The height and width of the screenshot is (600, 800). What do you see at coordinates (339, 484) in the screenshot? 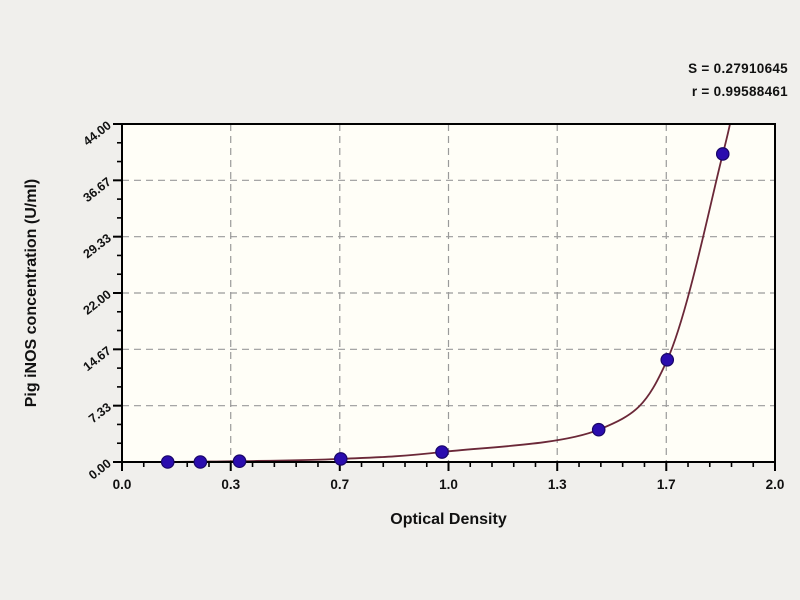
I see `x-tick-label: 0.7` at bounding box center [339, 484].